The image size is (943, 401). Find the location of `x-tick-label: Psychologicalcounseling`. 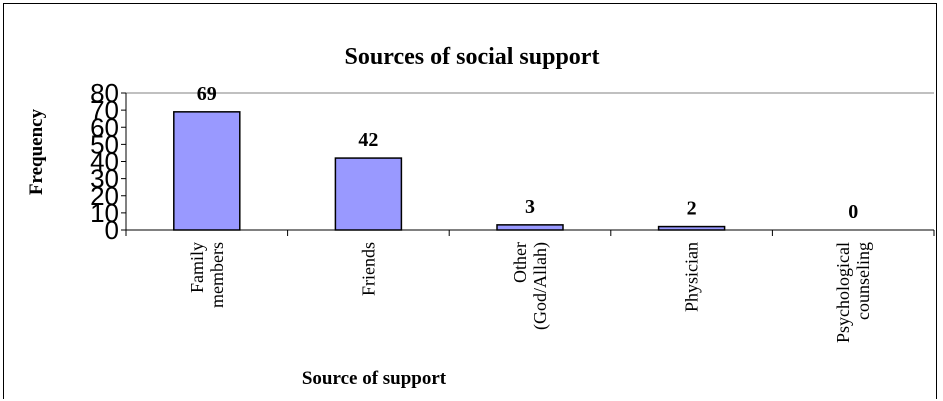

x-tick-label: Psychologicalcounseling is located at coordinates (853, 292).